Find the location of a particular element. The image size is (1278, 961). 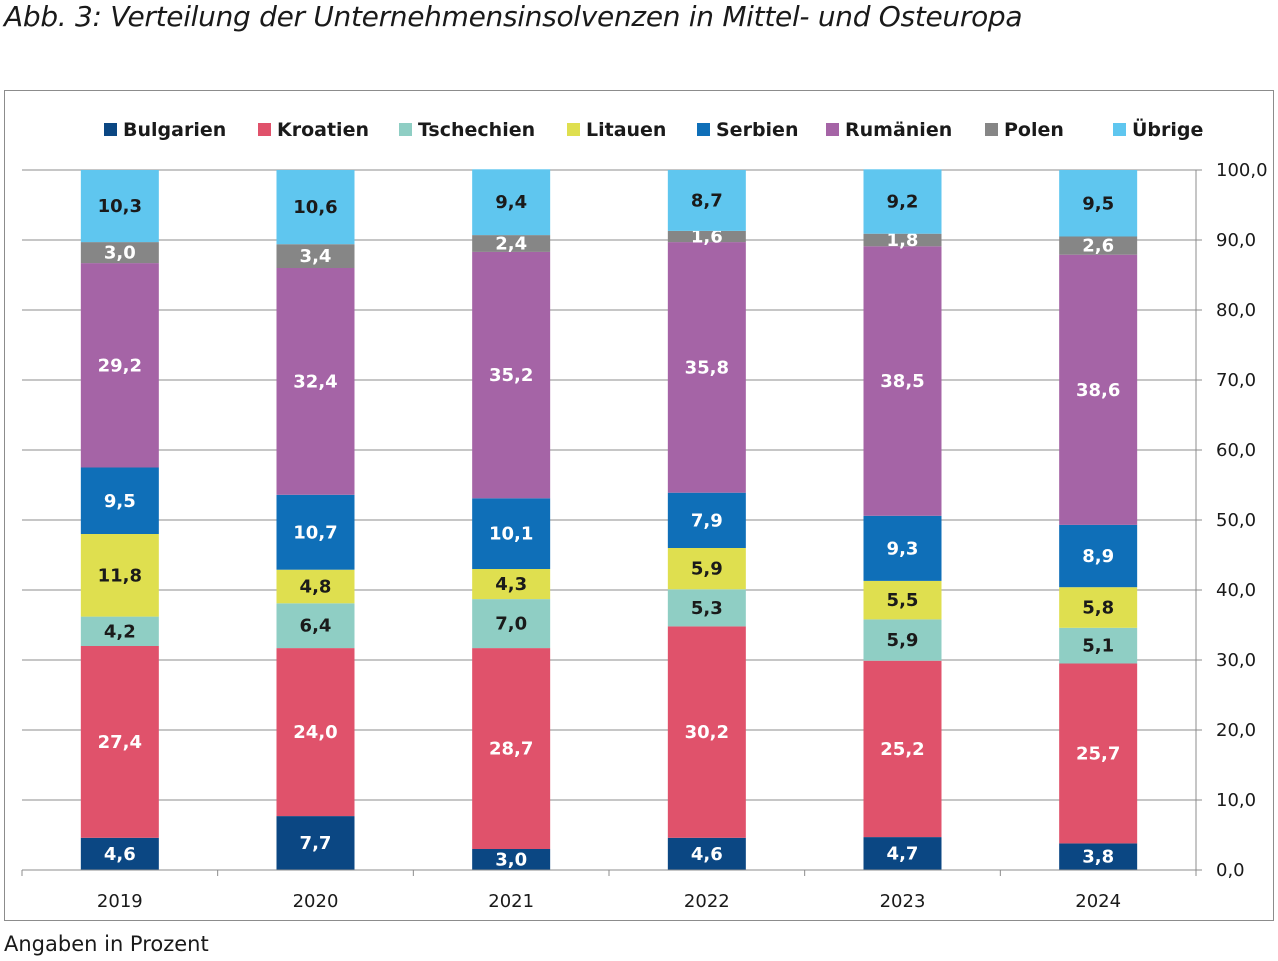

y-tick-label: 100,0 is located at coordinates (1242, 170).